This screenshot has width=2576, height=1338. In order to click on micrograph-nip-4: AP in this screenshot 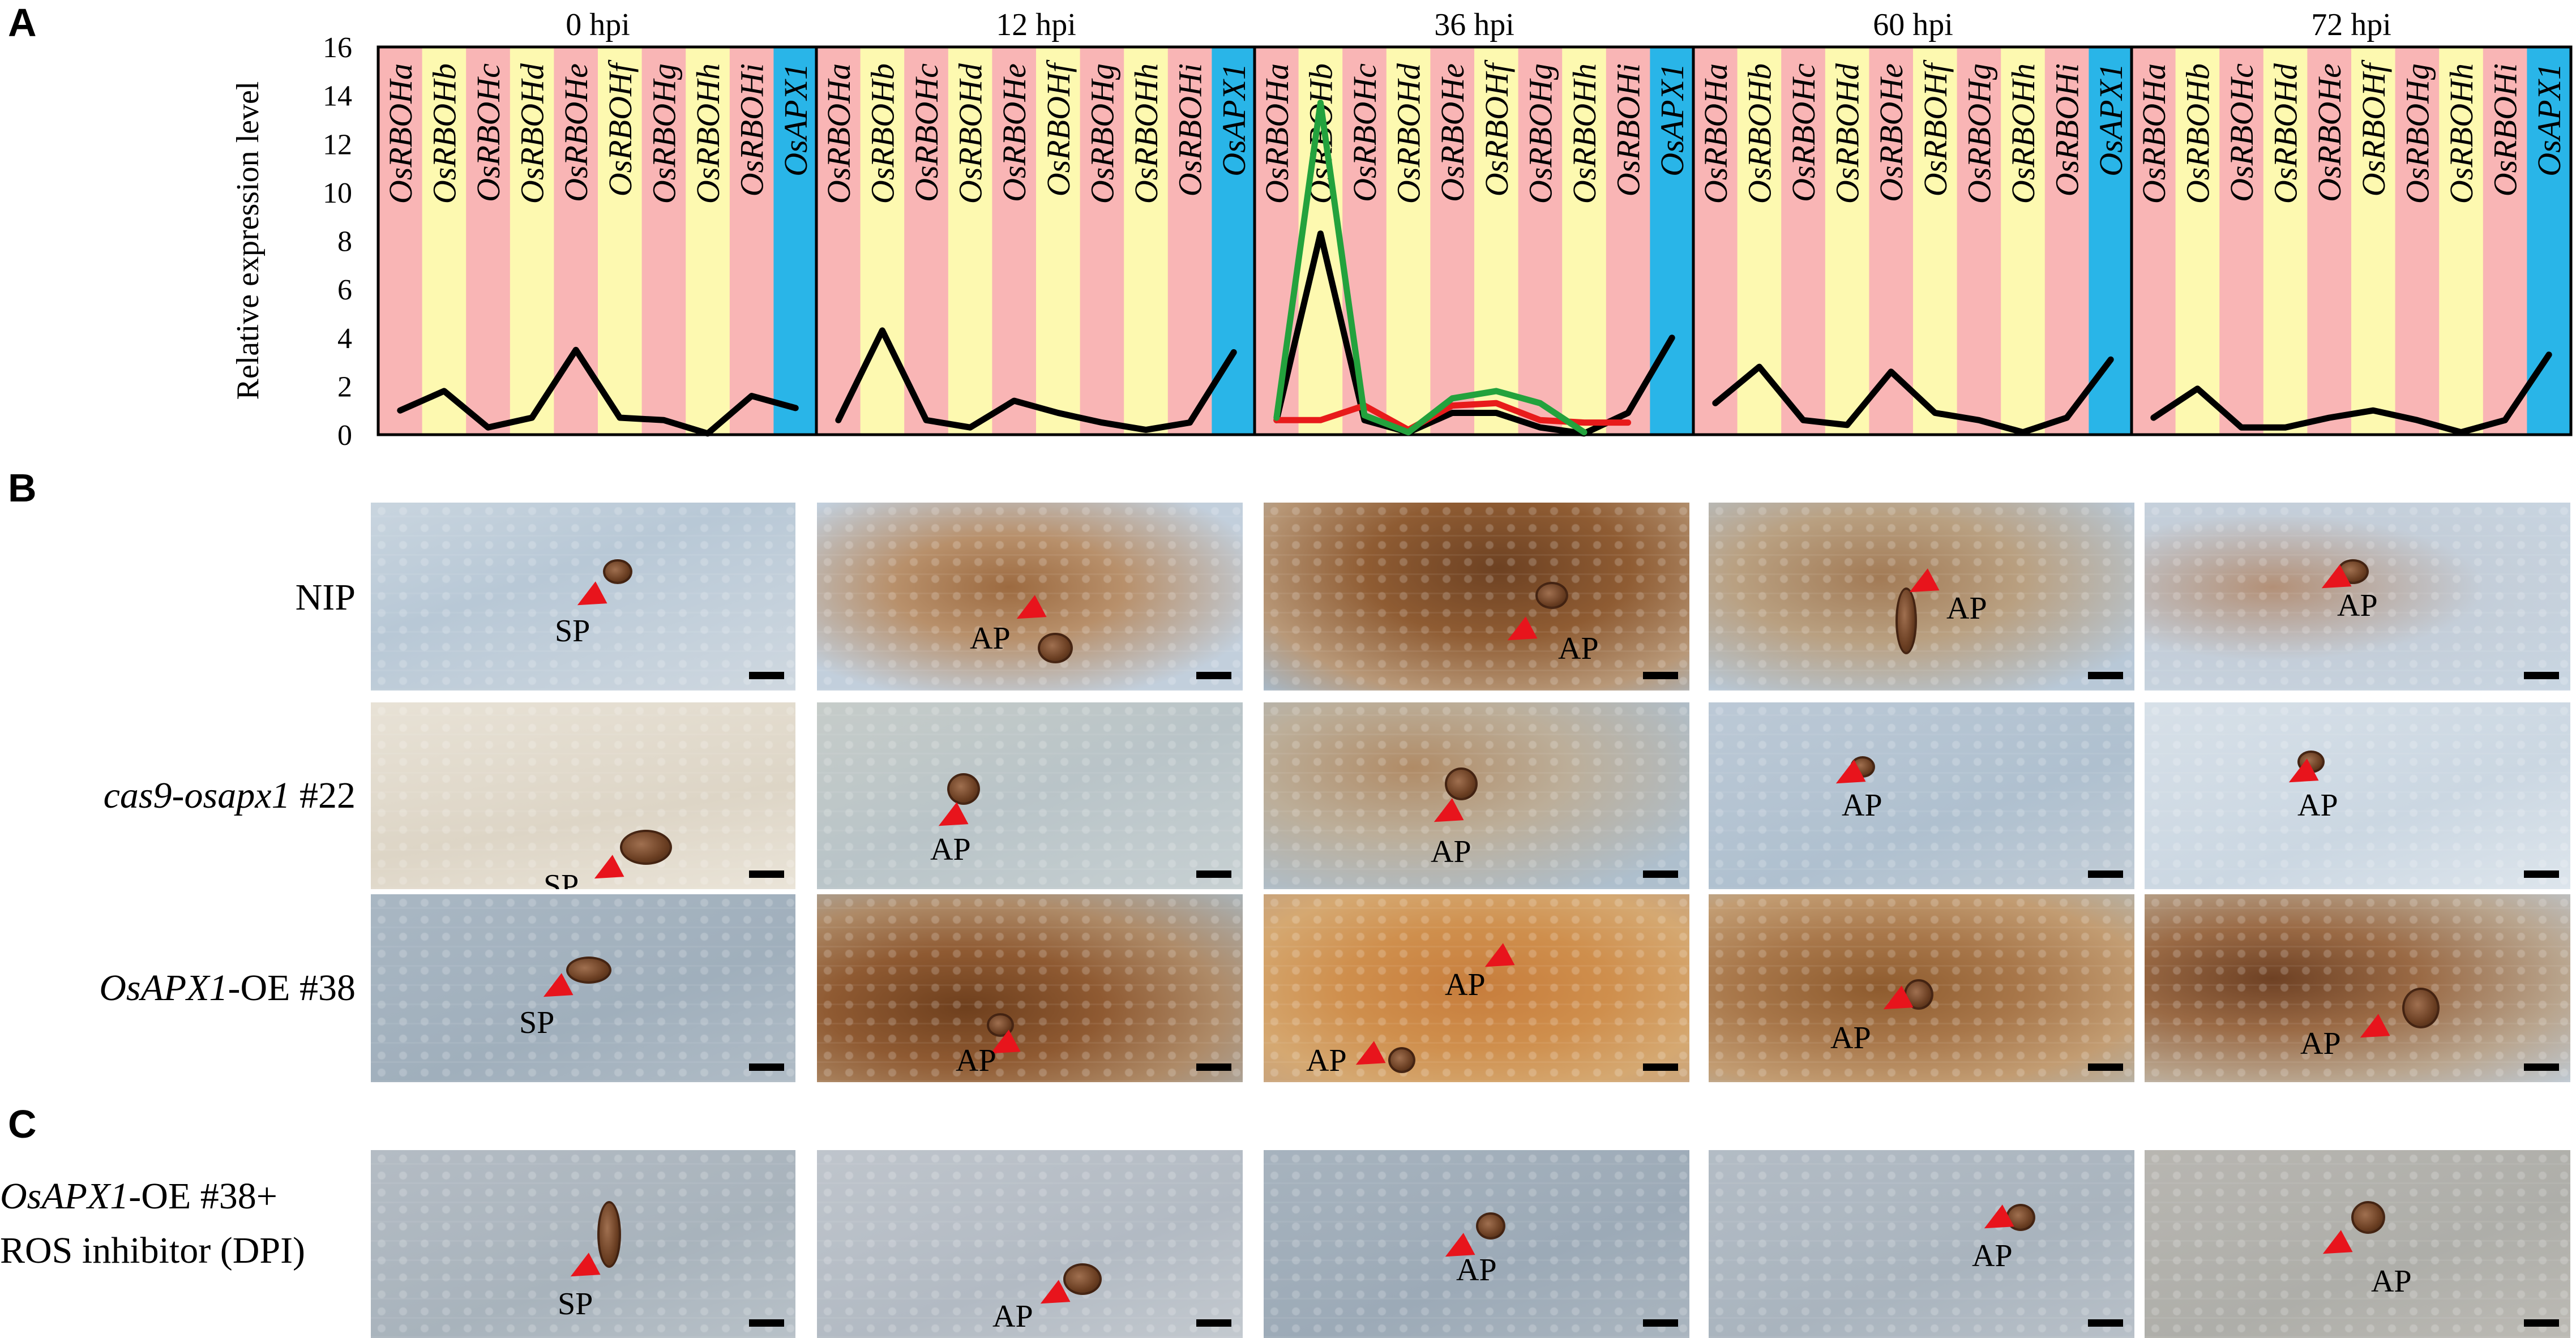, I will do `click(2357, 597)`.